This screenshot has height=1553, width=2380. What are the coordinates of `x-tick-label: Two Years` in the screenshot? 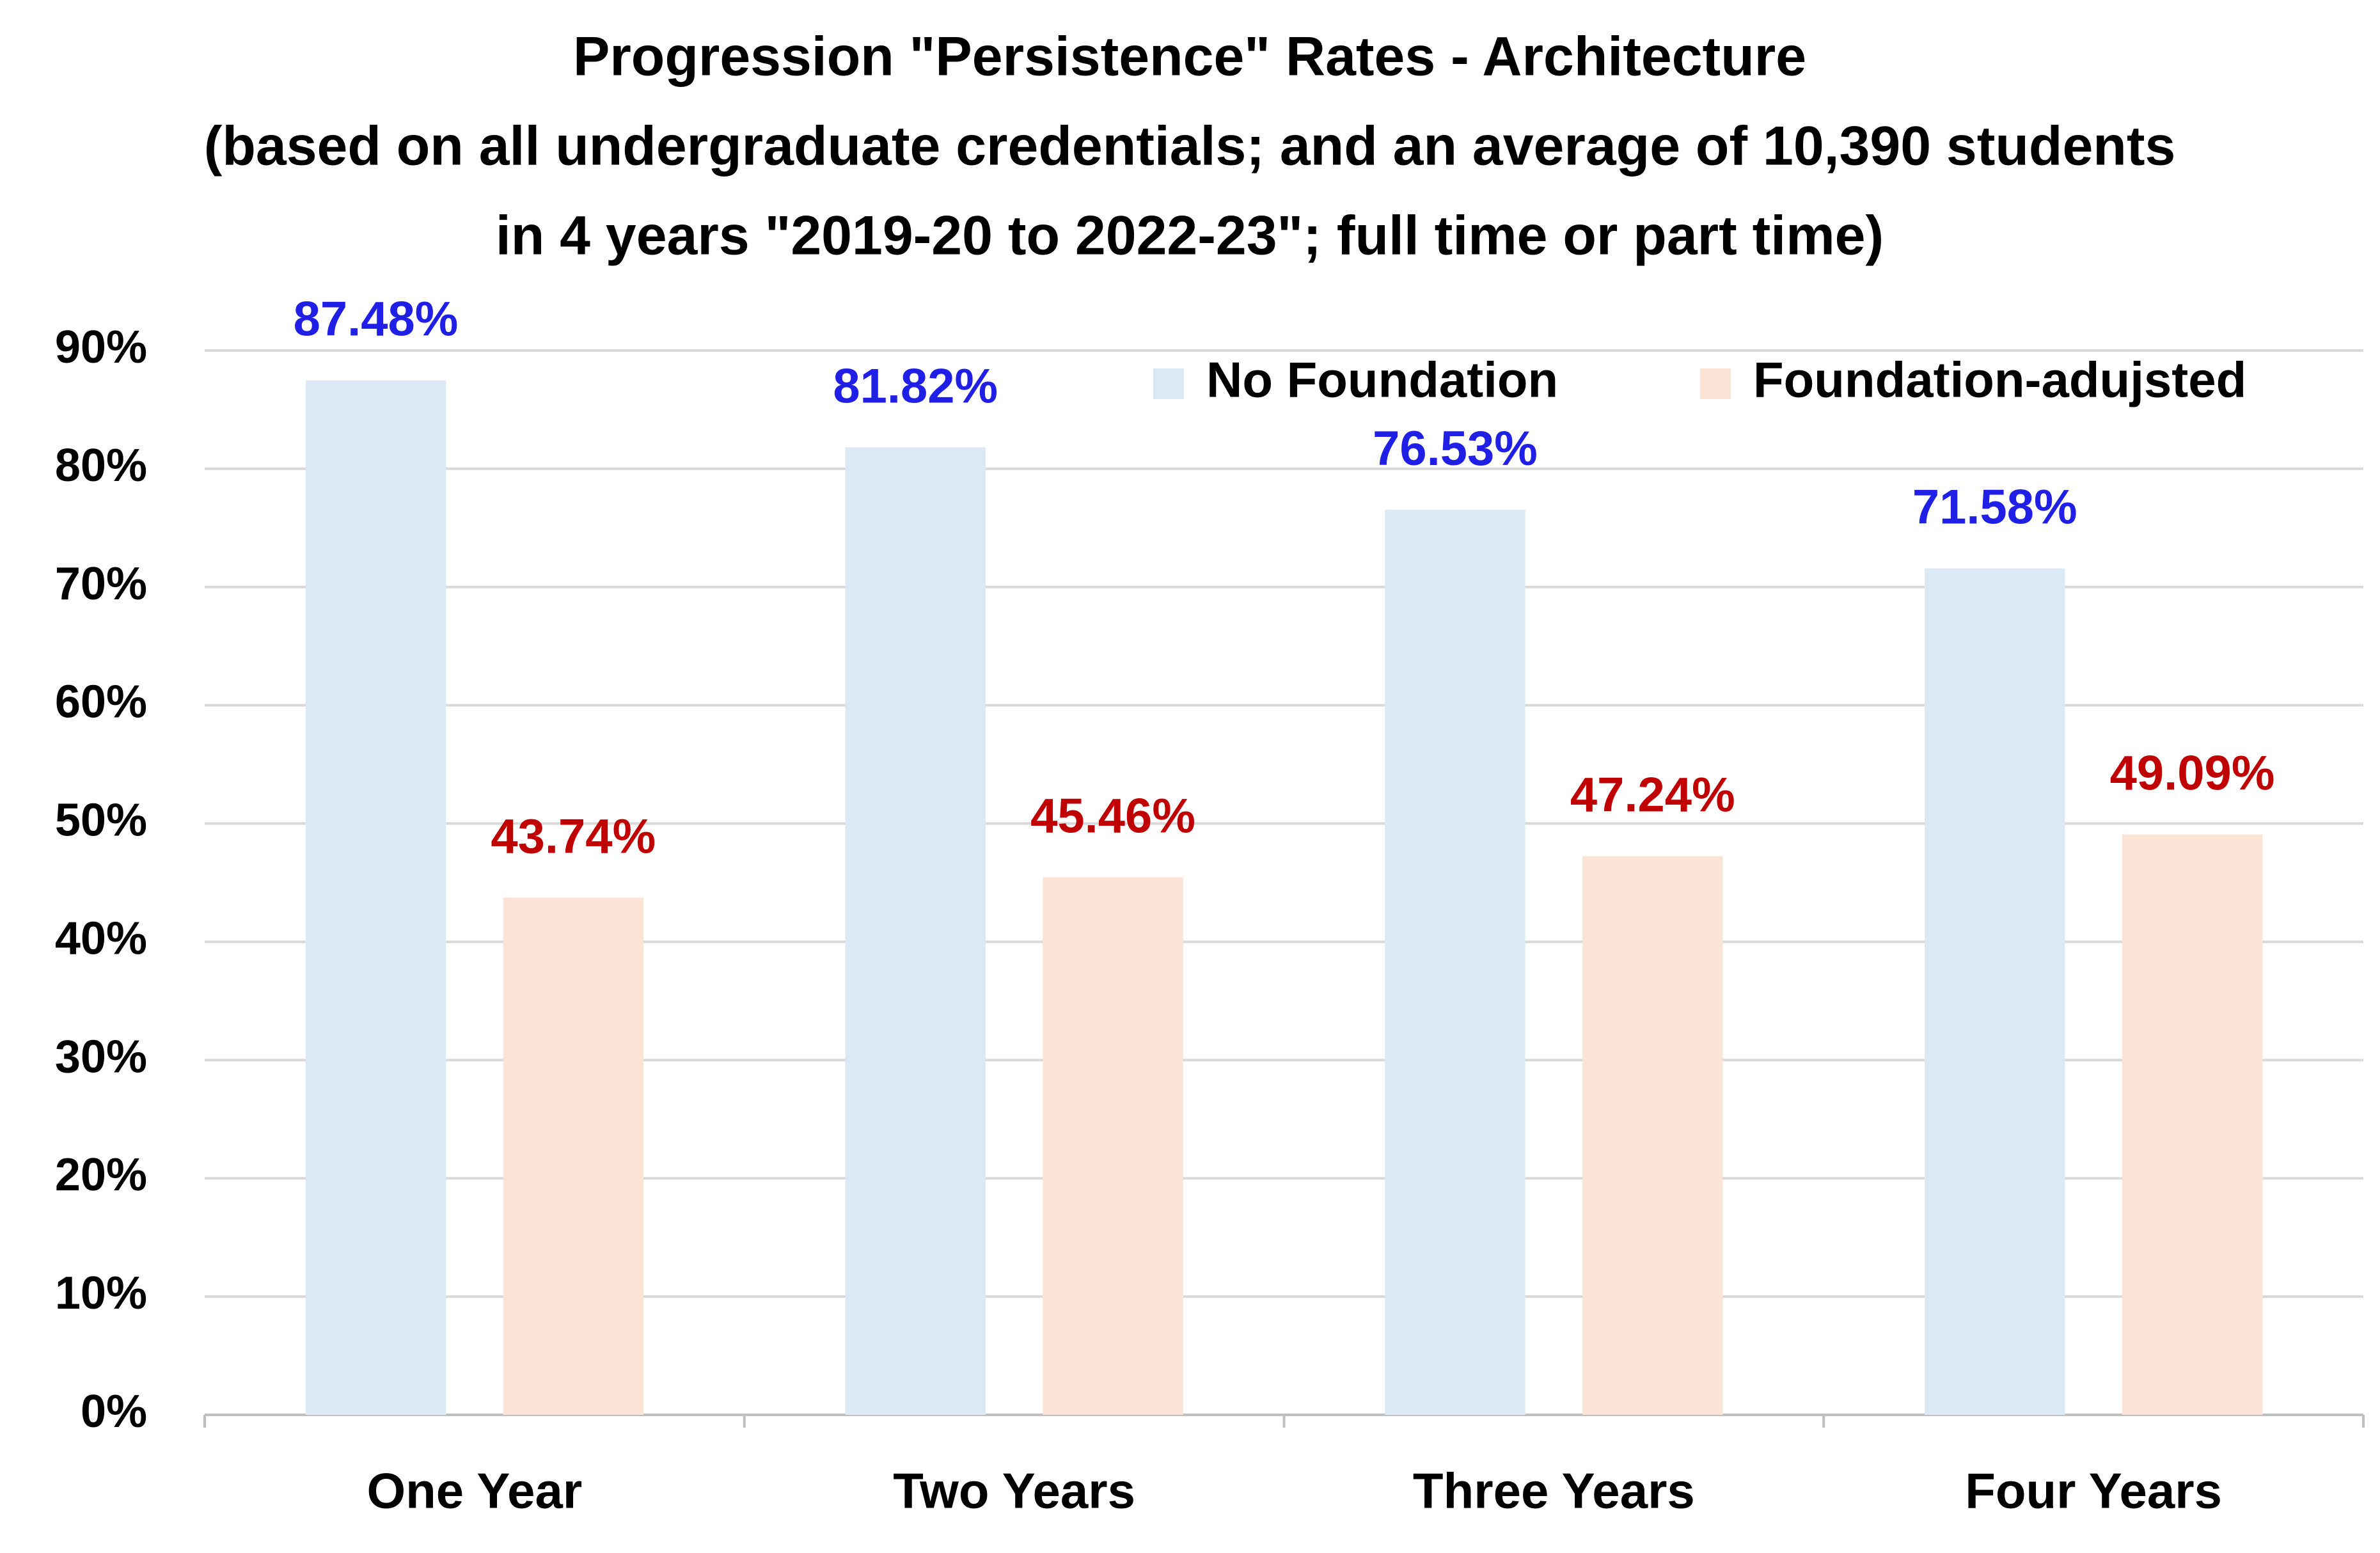 It's located at (1014, 1491).